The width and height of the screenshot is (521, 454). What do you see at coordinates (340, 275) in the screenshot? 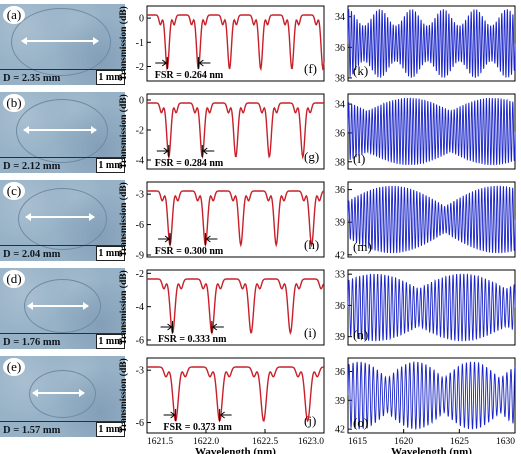
I see `y-tick-label: 33` at bounding box center [340, 275].